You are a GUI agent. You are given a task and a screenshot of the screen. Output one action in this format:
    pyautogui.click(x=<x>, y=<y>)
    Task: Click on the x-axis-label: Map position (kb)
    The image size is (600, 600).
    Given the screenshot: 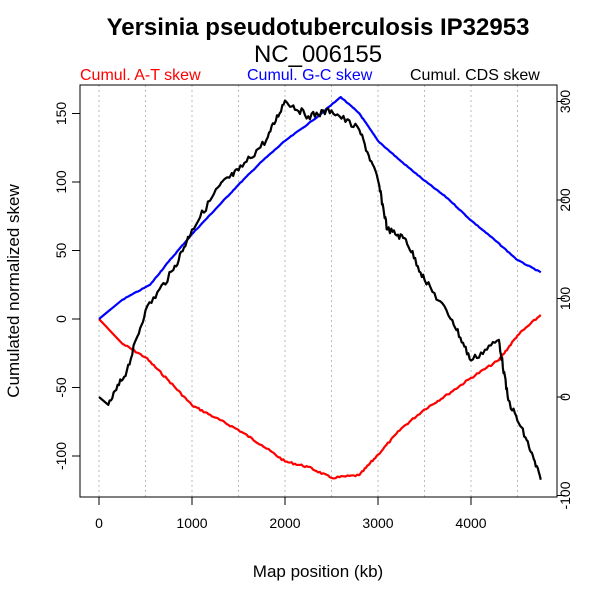 What is the action you would take?
    pyautogui.click(x=318, y=571)
    